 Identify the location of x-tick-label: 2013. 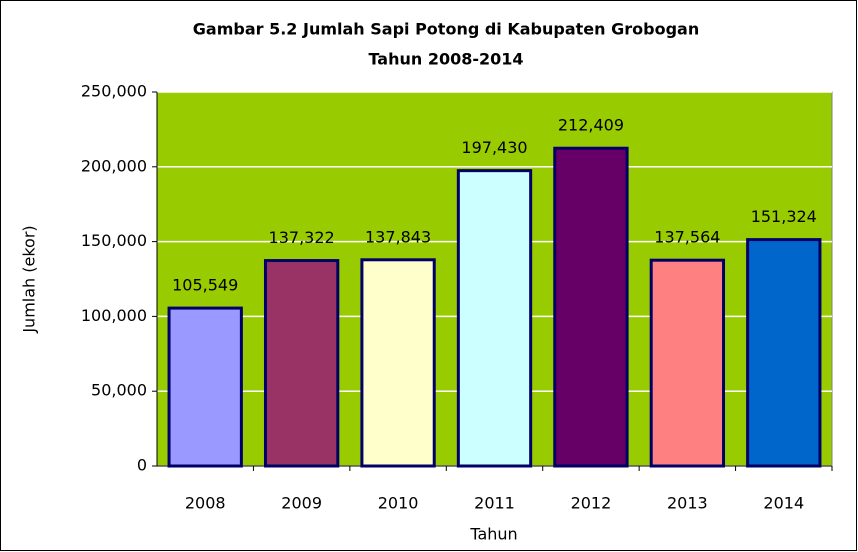
(687, 503).